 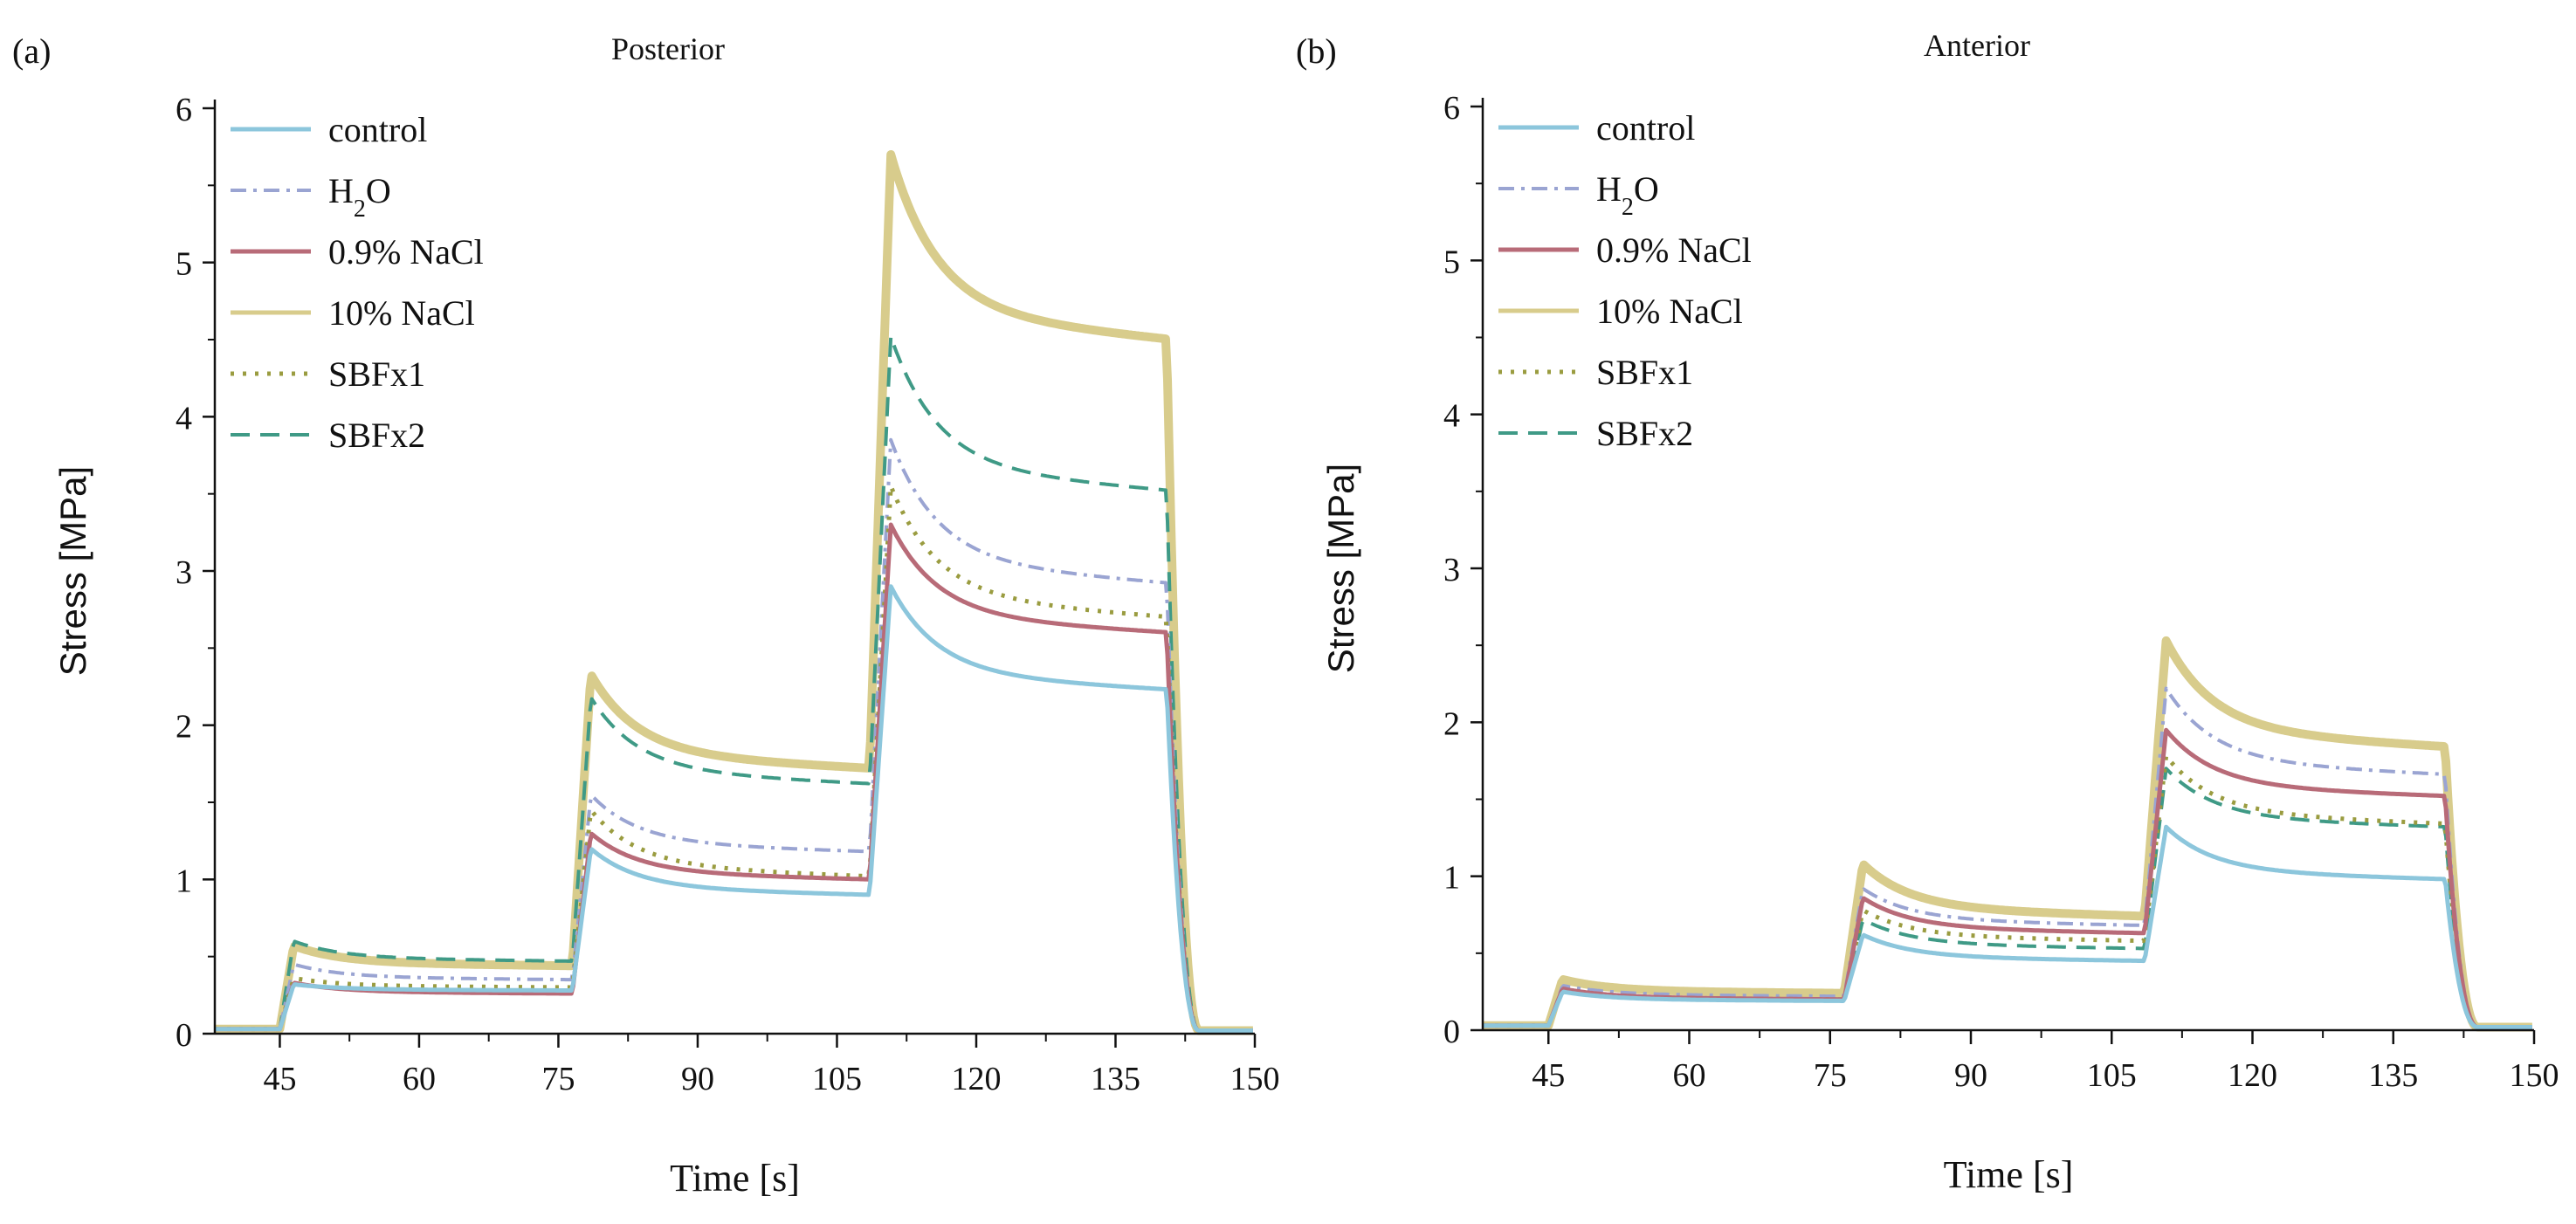 I want to click on series-lines, so click(x=2008, y=834).